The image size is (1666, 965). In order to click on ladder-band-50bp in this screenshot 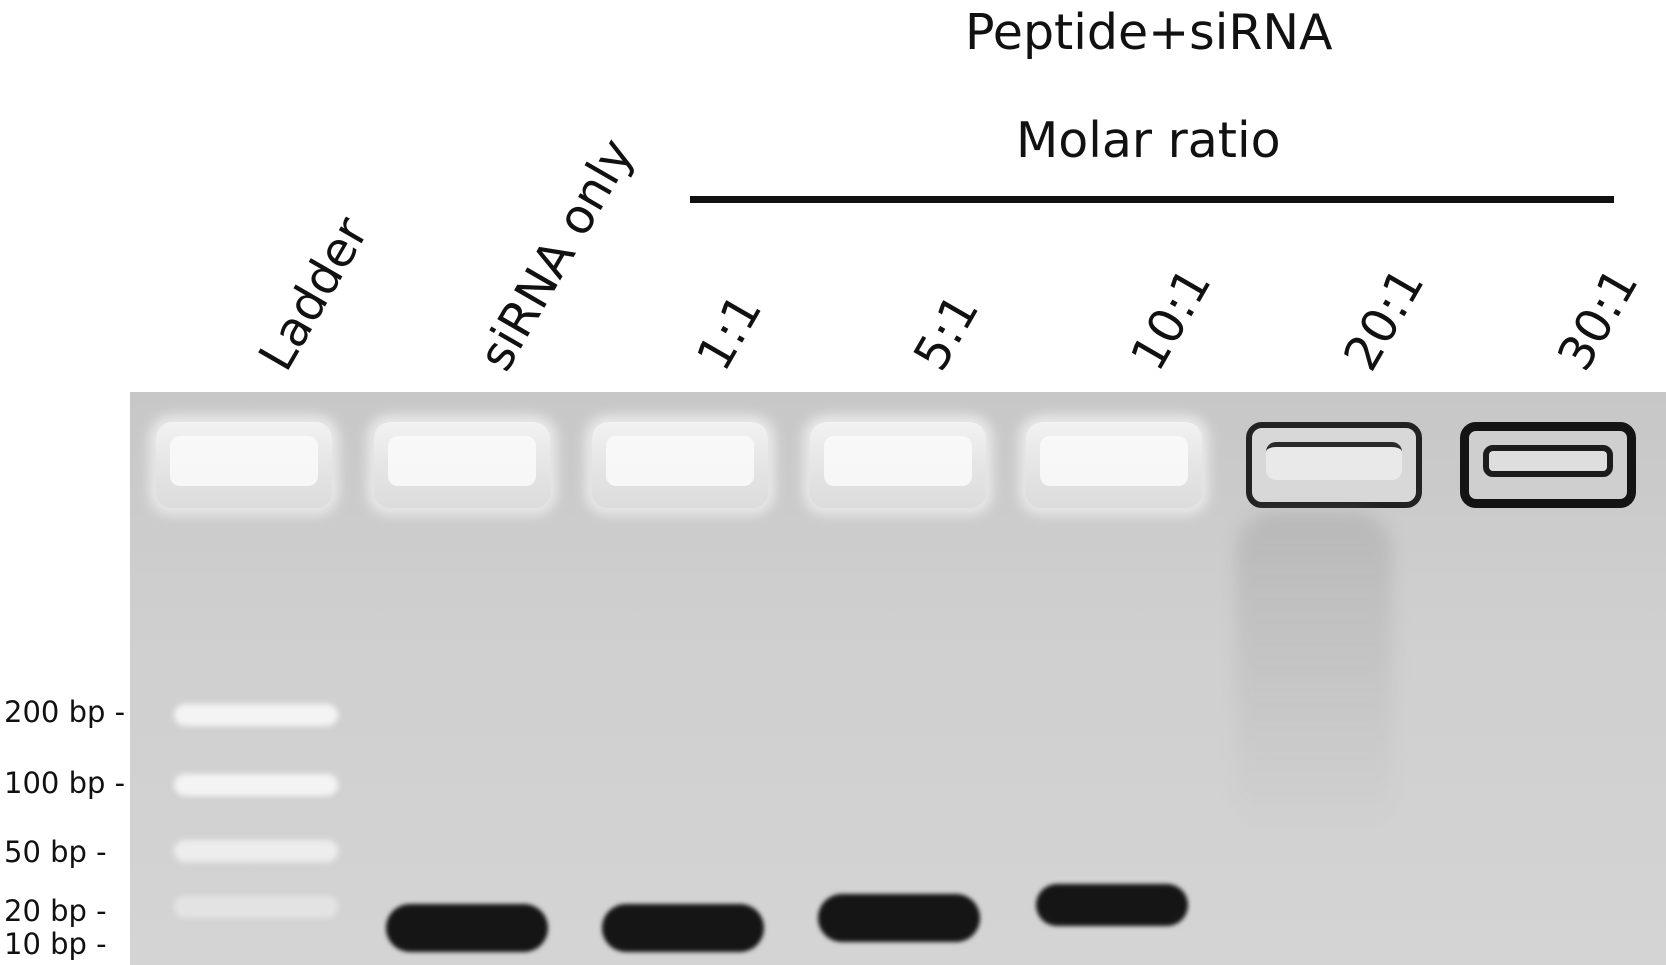, I will do `click(256, 851)`.